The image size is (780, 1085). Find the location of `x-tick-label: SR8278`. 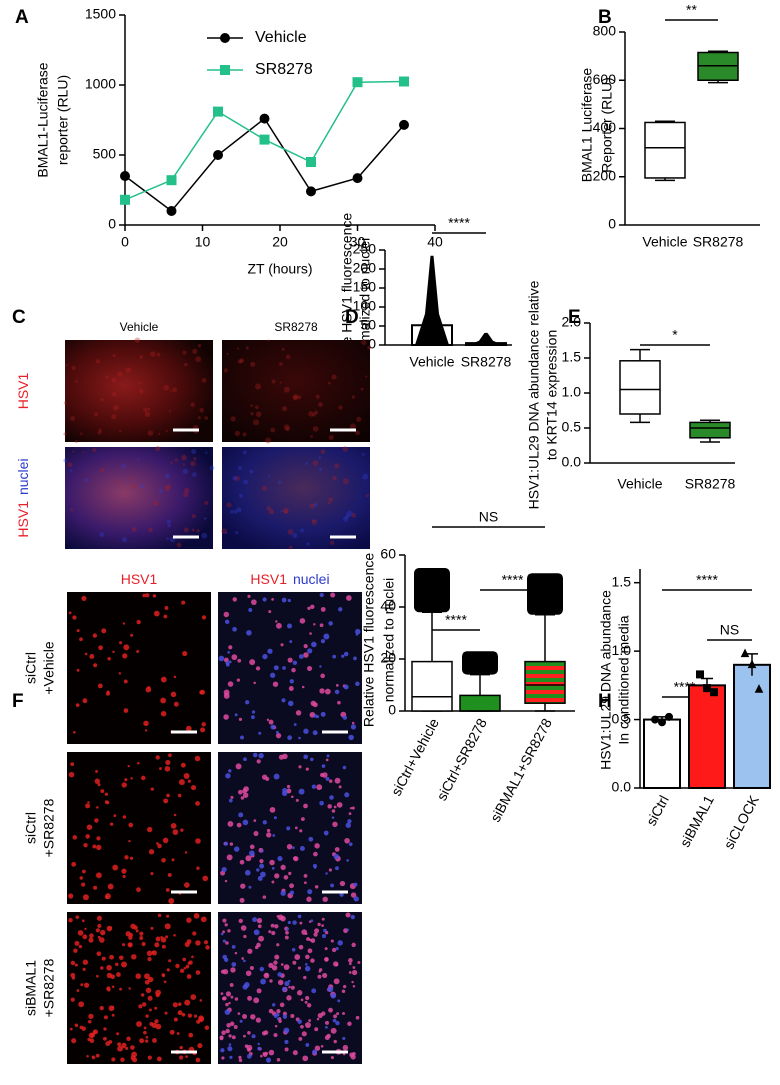

x-tick-label: SR8278 is located at coordinates (486, 362).